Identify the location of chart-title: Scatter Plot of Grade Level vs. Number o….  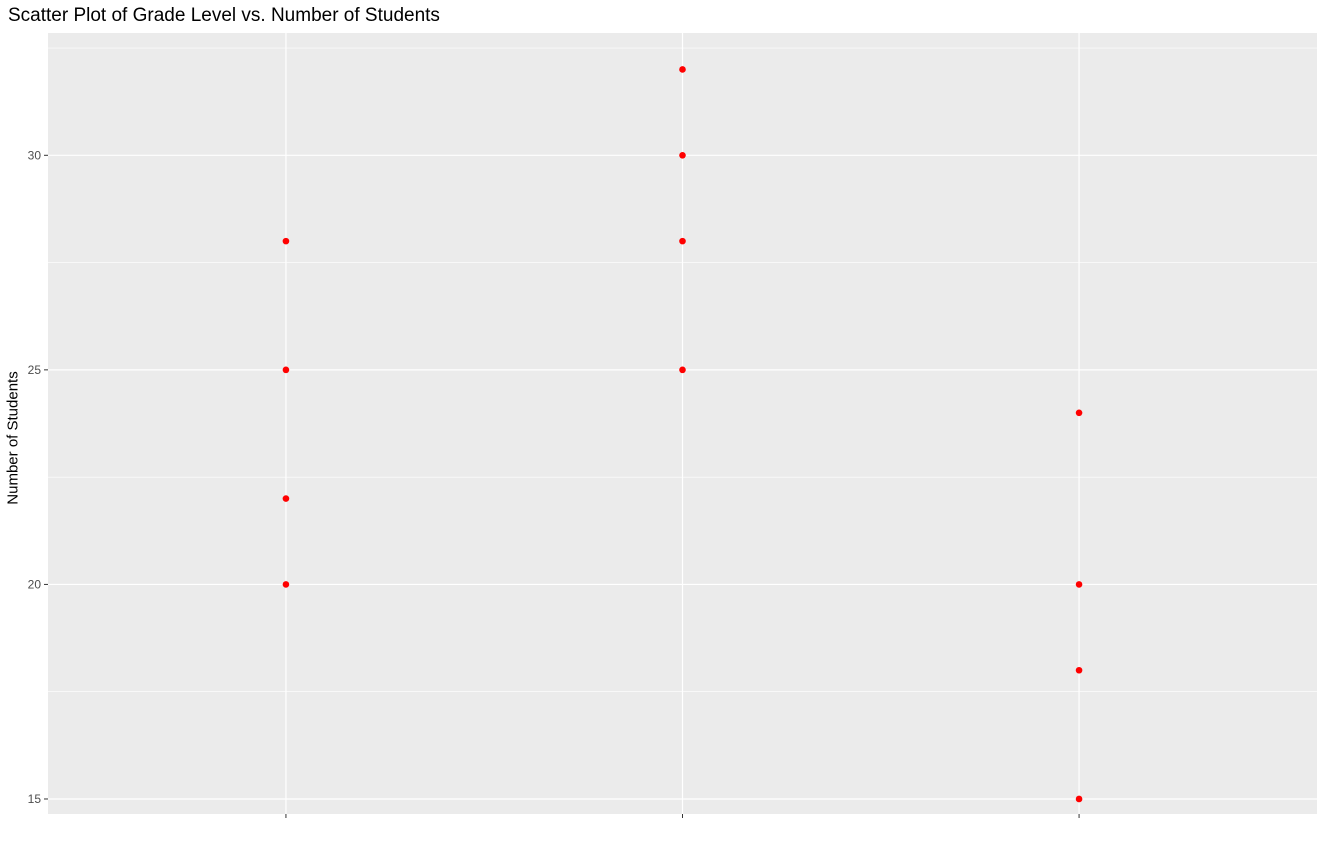
(224, 15).